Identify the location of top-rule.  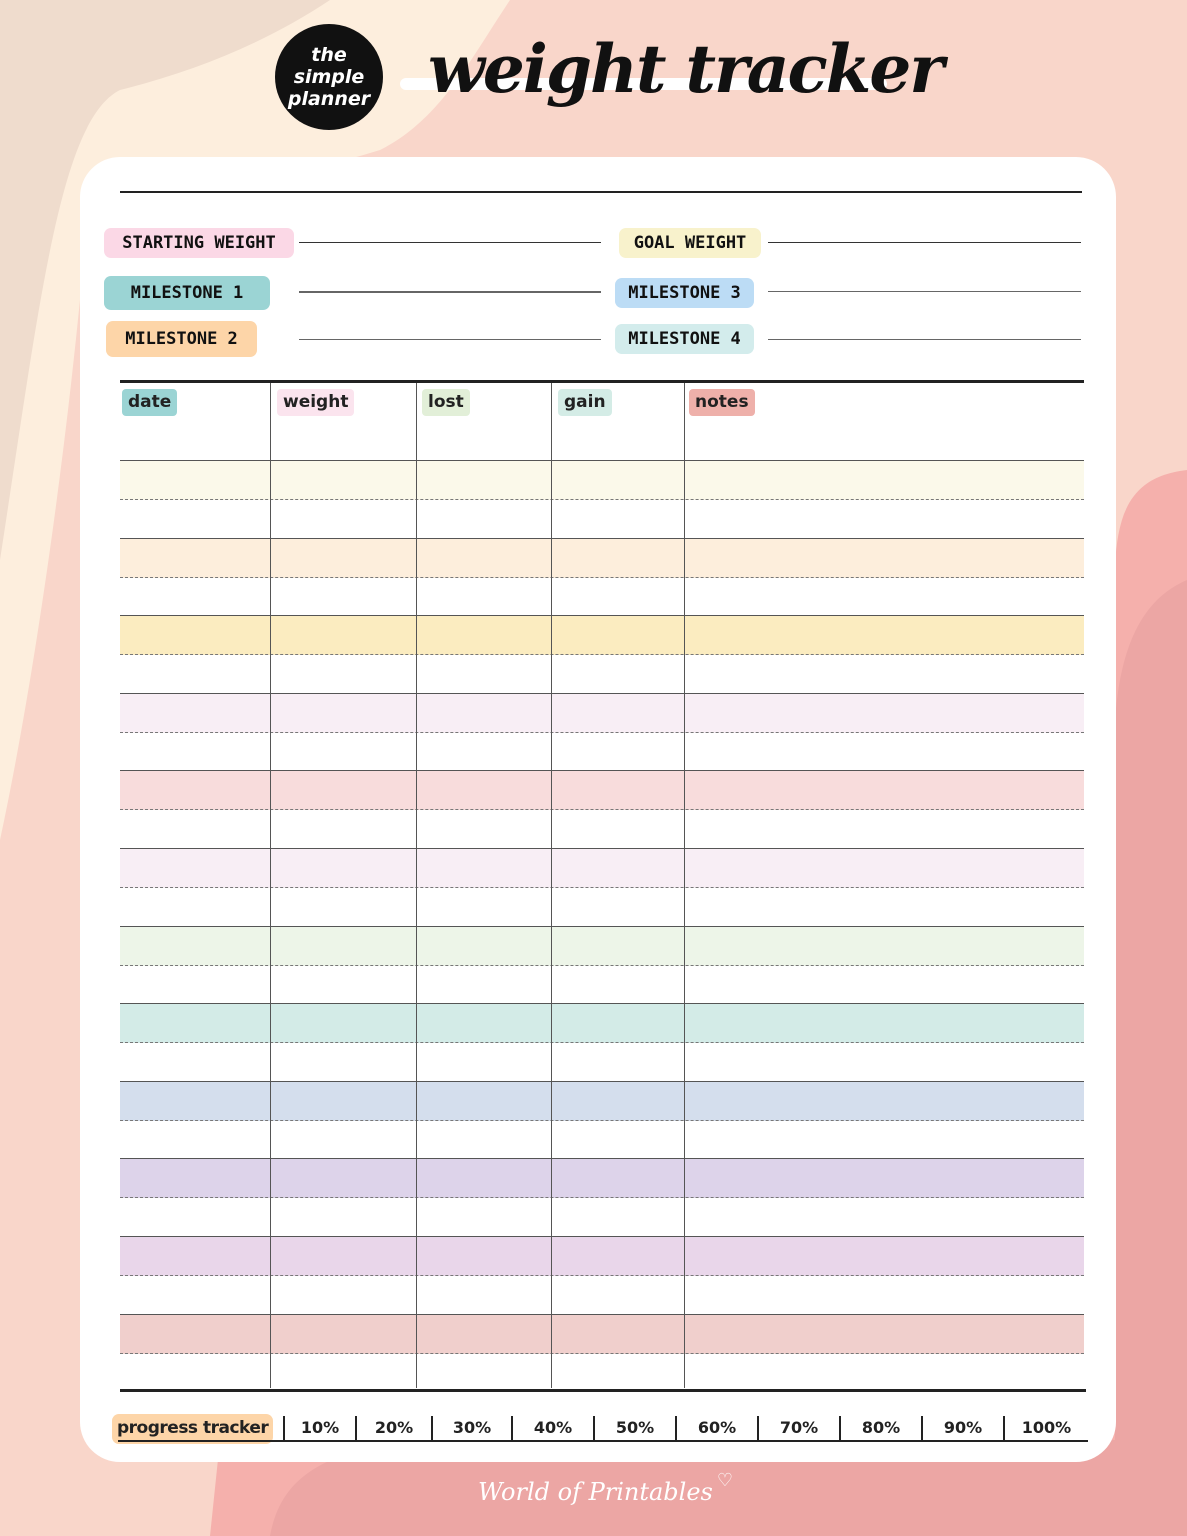
(601, 192).